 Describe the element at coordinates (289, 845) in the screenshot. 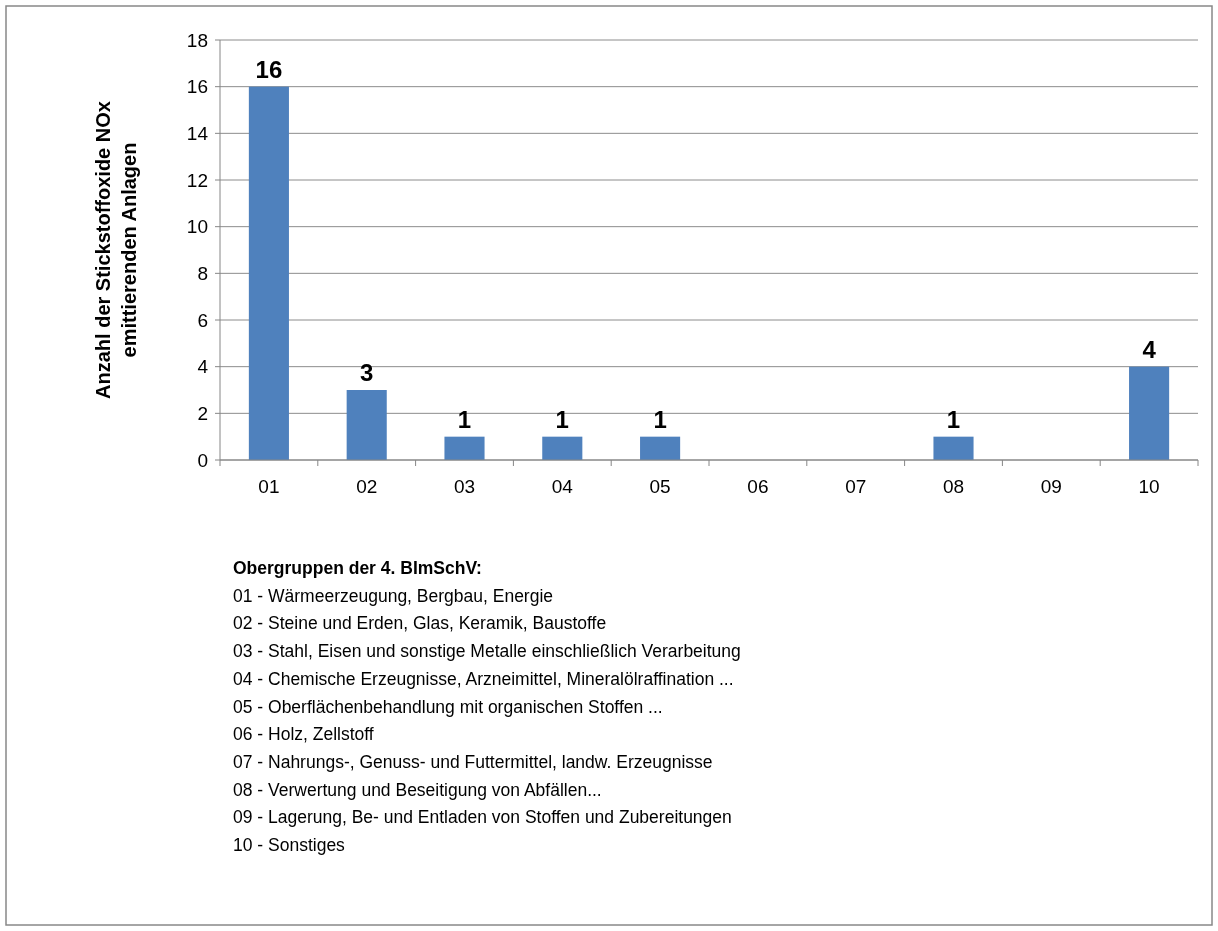

I see `text: 10 - Sonstiges` at that location.